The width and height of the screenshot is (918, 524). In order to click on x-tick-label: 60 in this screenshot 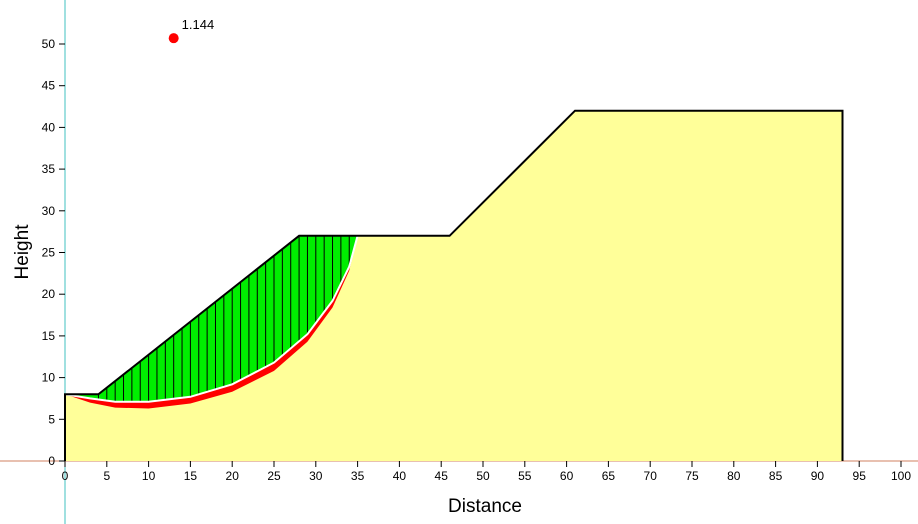, I will do `click(567, 476)`.